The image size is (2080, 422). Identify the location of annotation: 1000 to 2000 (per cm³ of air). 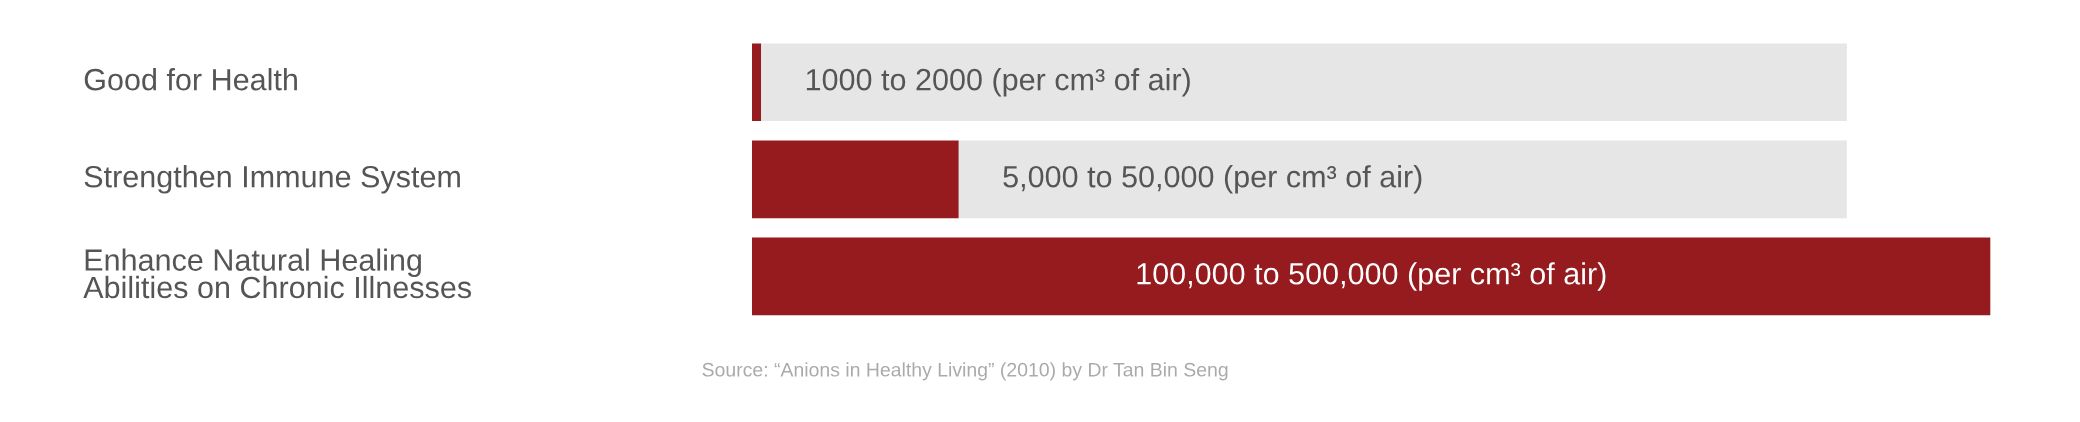
(998, 82).